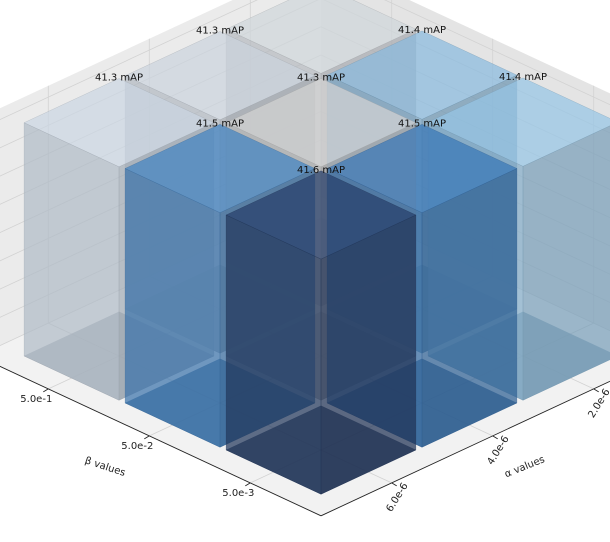 The height and width of the screenshot is (542, 610). Describe the element at coordinates (321, 170) in the screenshot. I see `bar-value-label: 41.6 mAP` at that location.